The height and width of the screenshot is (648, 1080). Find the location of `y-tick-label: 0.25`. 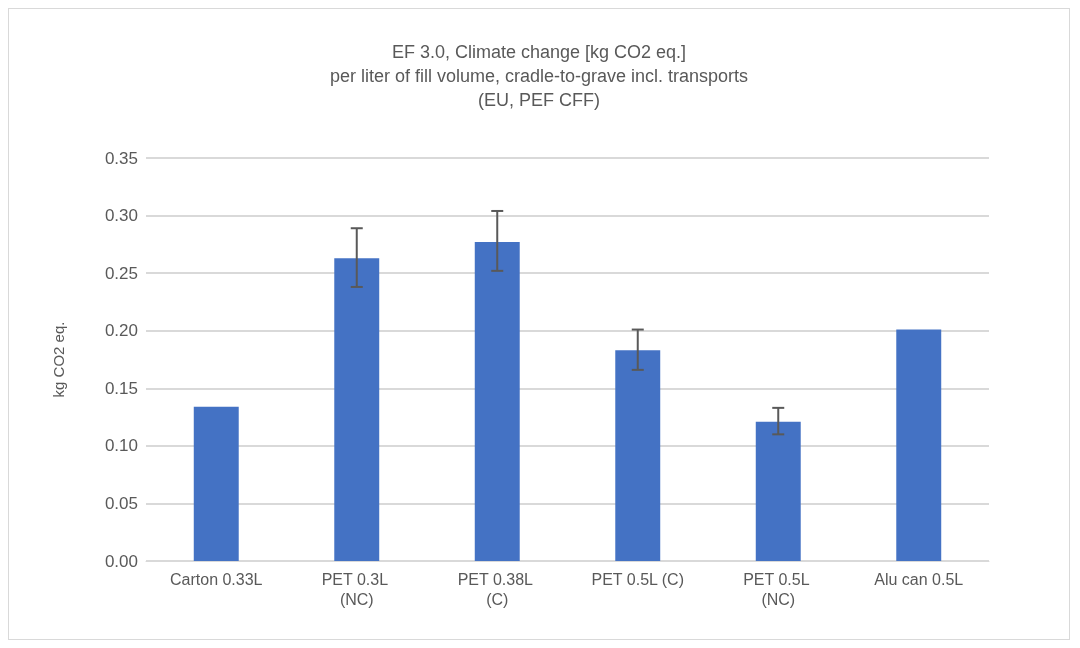

y-tick-label: 0.25 is located at coordinates (121, 273).